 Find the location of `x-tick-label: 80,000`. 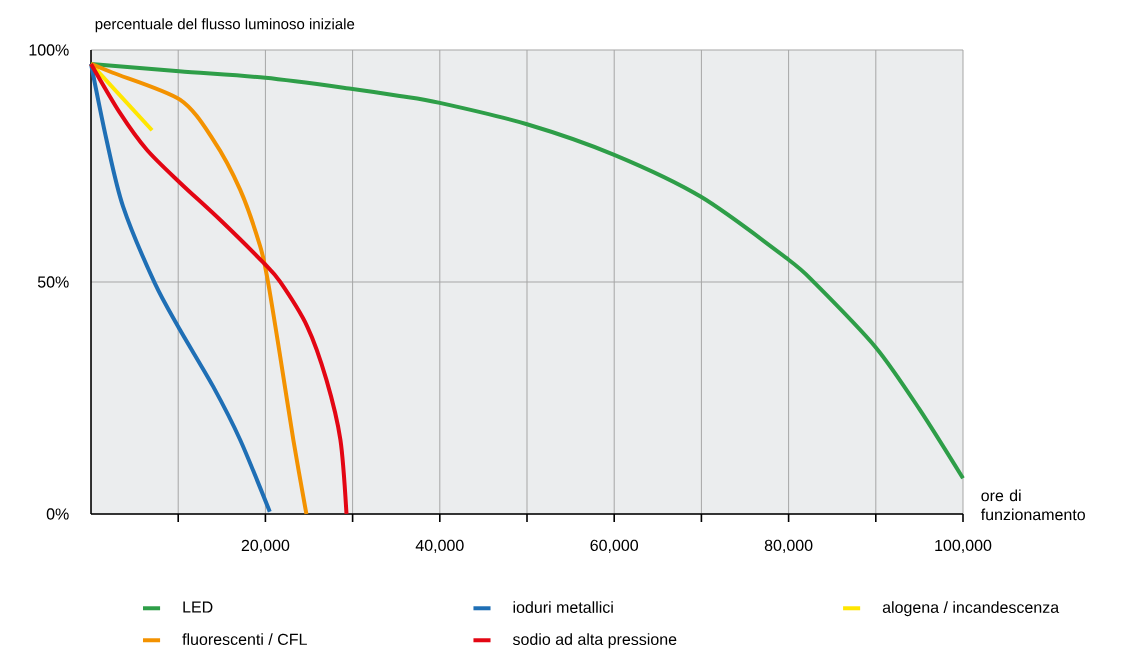

x-tick-label: 80,000 is located at coordinates (788, 546).